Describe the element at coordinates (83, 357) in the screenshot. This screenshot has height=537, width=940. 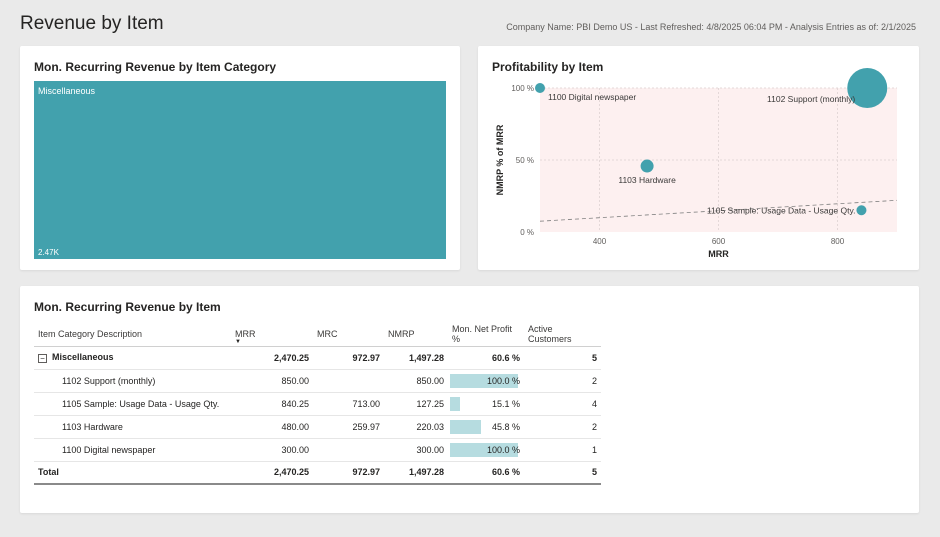
I see `group-label: Miscellaneous` at that location.